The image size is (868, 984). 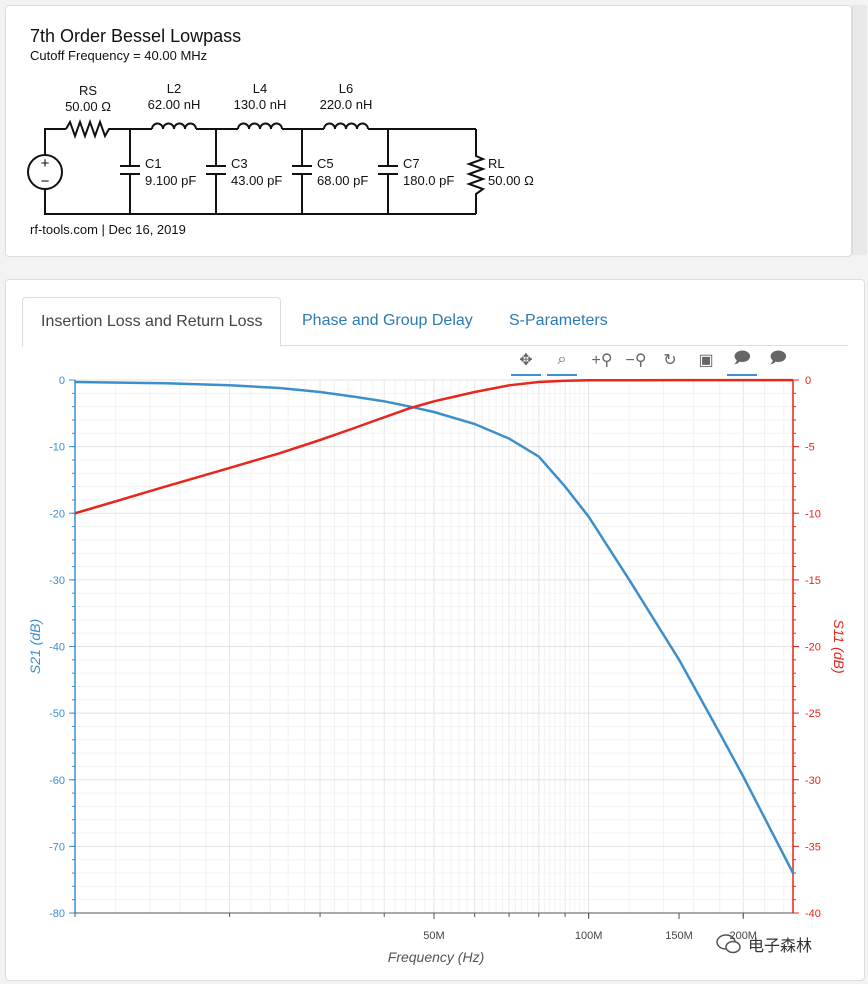 I want to click on zoom-out-icon: −⚲, so click(x=636, y=360).